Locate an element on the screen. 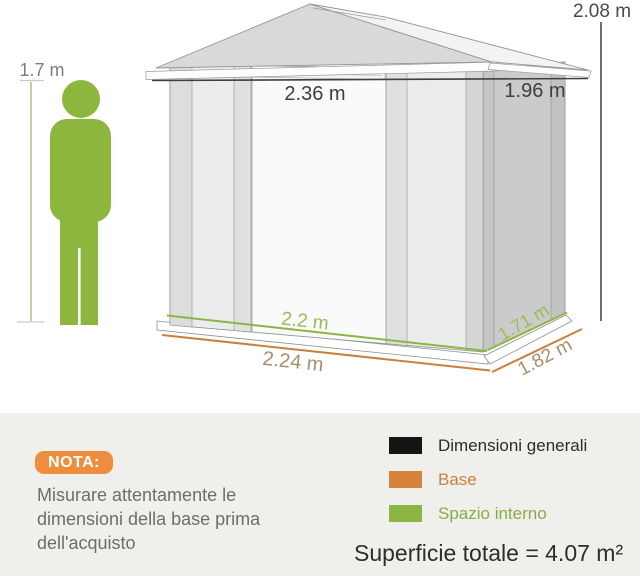 This screenshot has height=576, width=640. legend-row-inner: Spazio interno is located at coordinates (488, 513).